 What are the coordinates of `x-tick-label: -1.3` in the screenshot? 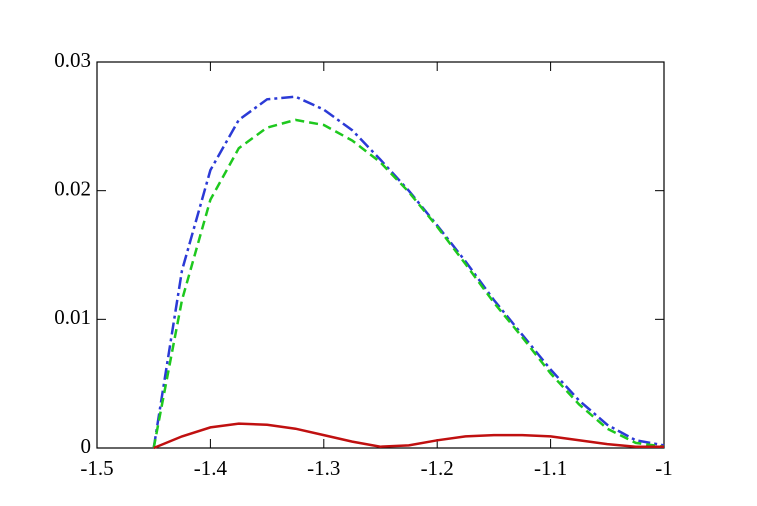 It's located at (323, 468).